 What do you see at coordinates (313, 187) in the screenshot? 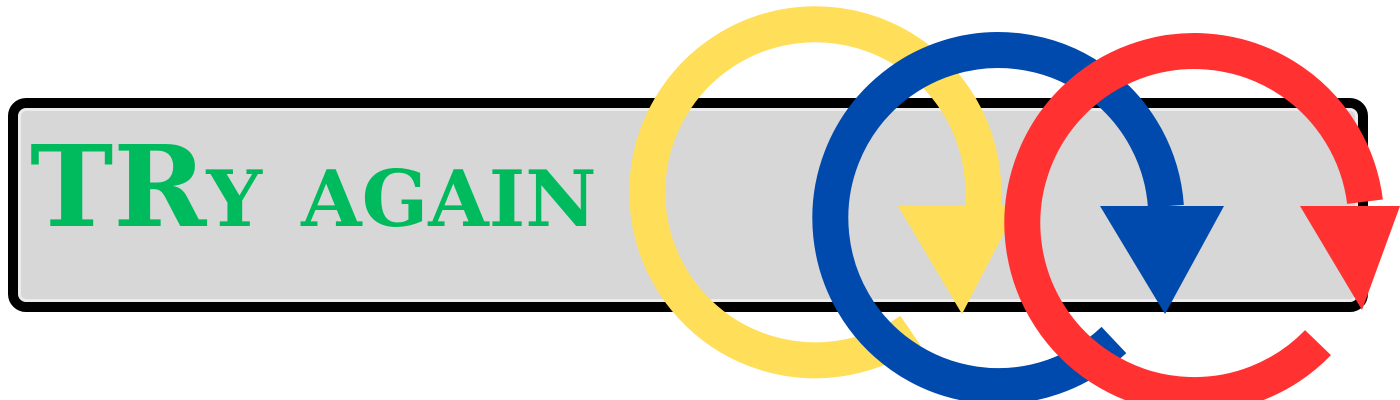
I see `try-again-label: TRy again` at bounding box center [313, 187].